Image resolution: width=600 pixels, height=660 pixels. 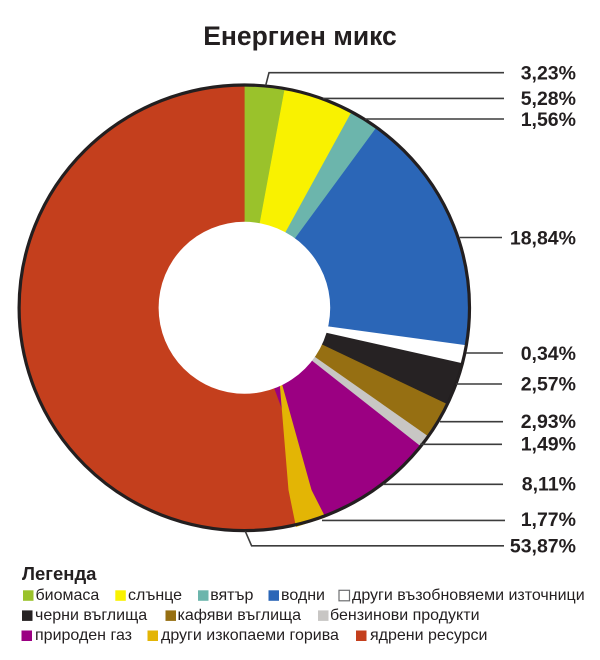 What do you see at coordinates (300, 36) in the screenshot?
I see `svg-text: Енергиен микс` at bounding box center [300, 36].